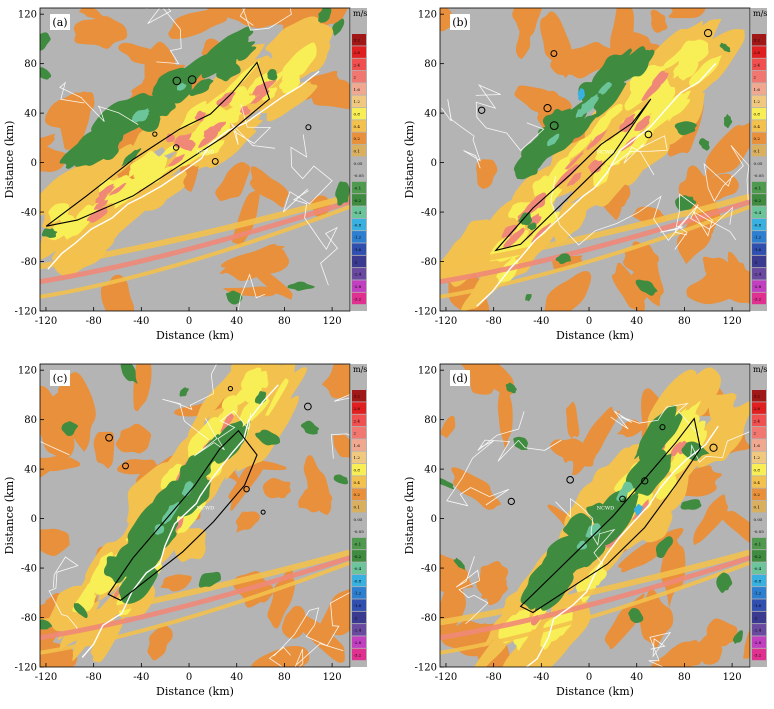 This screenshot has width=774, height=709. What do you see at coordinates (34, 163) in the screenshot?
I see `y-tick-label: 0` at bounding box center [34, 163].